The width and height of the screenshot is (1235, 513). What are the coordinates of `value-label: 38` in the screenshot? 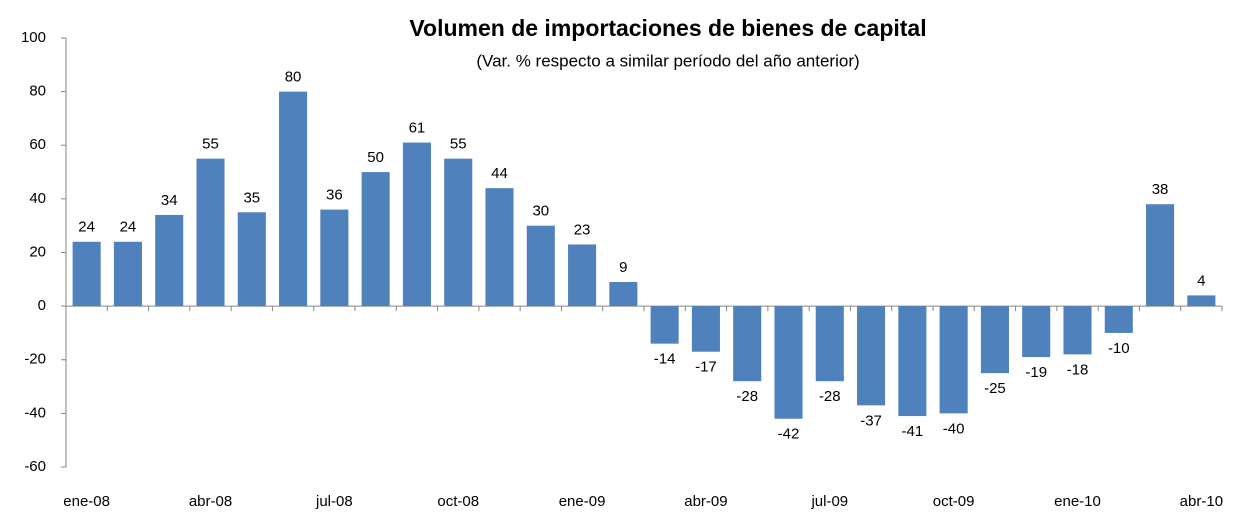 It's located at (1160, 189).